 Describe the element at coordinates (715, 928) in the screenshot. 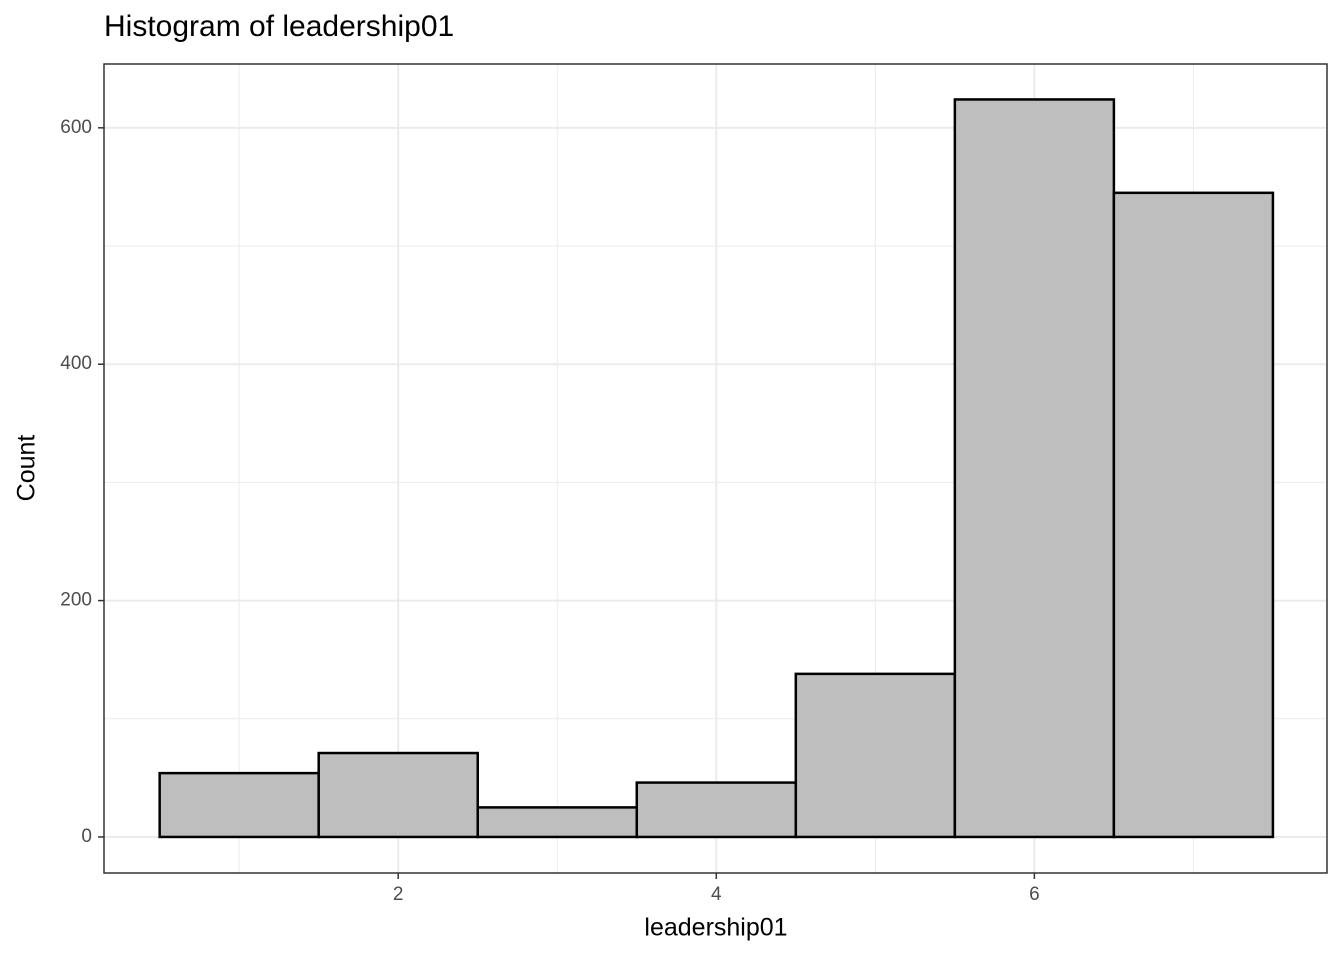

I see `x-axis-label: leadership01` at that location.